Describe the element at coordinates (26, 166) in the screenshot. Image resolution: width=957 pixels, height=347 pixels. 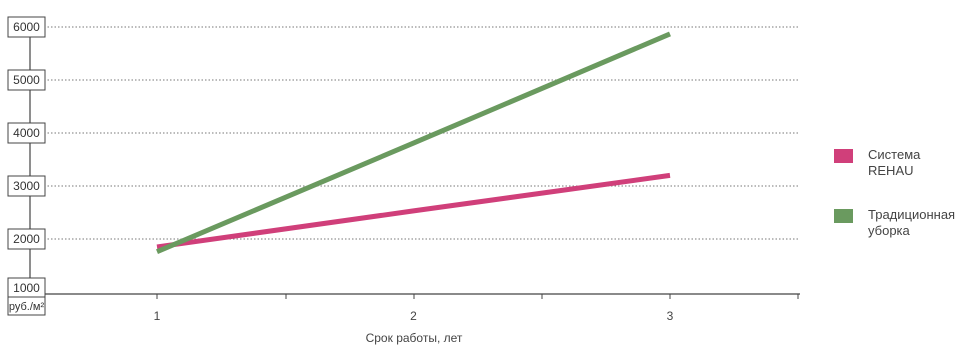
I see `y-tick-labels: 6000 5000 4000 3000 2000 1000 руб./м²` at that location.